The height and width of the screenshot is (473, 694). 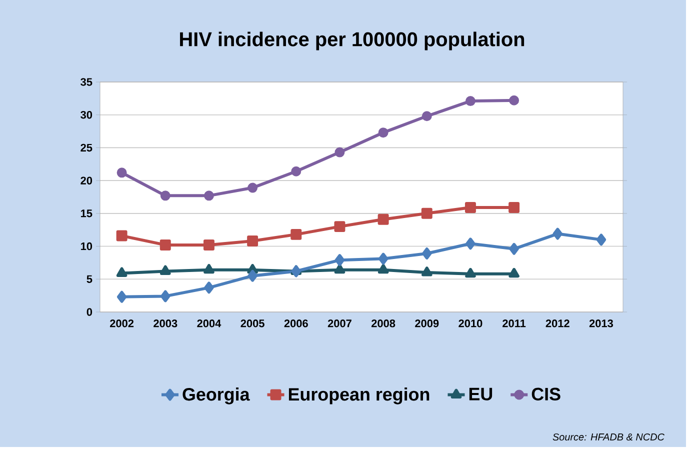 I want to click on x-tick-label: 2010, so click(x=470, y=324).